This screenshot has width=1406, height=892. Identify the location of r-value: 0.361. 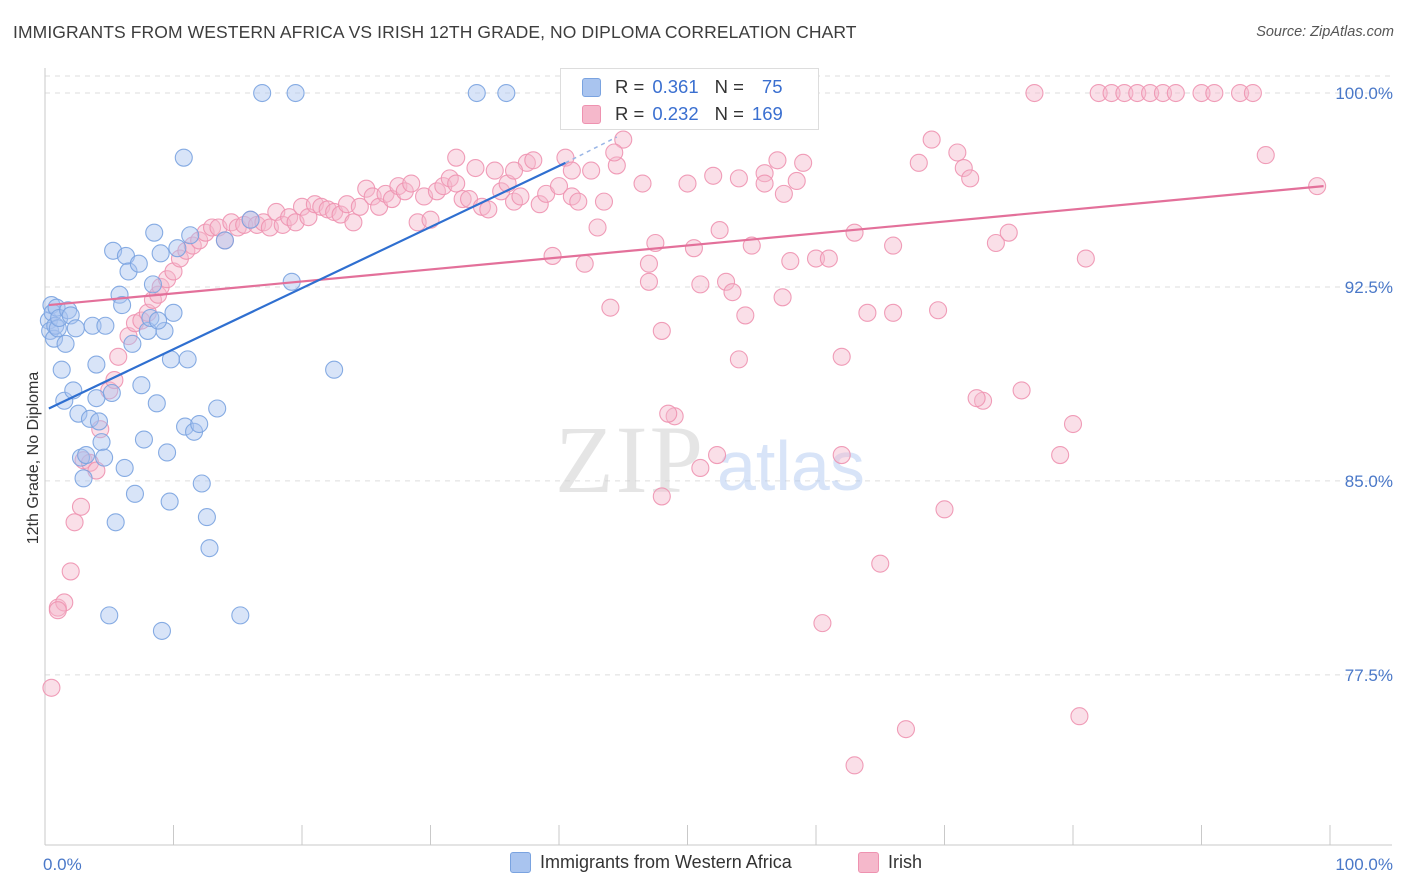
(675, 86).